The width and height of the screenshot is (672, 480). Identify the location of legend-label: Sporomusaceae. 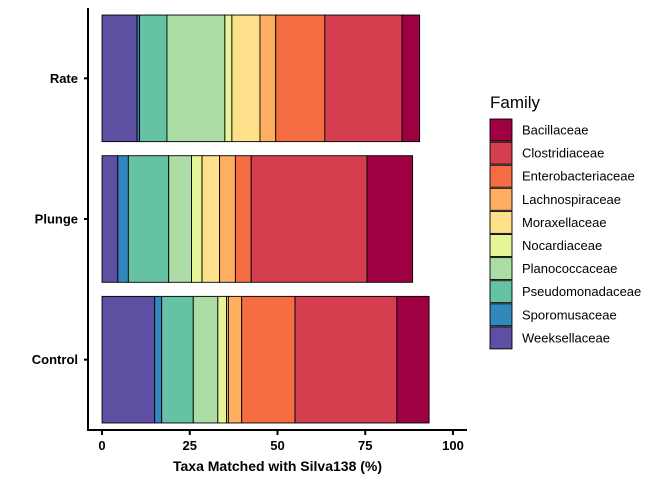
(569, 314).